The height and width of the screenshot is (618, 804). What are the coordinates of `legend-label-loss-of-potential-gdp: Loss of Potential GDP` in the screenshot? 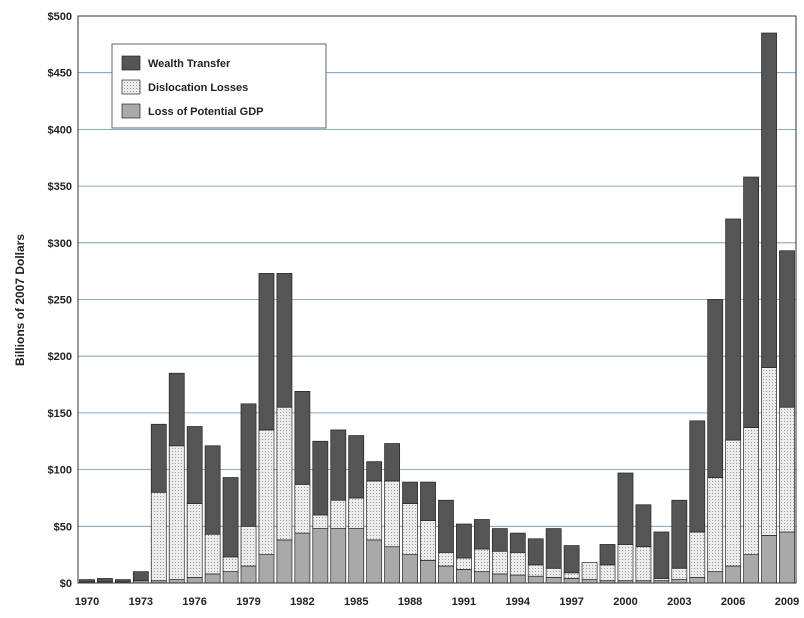 It's located at (206, 112).